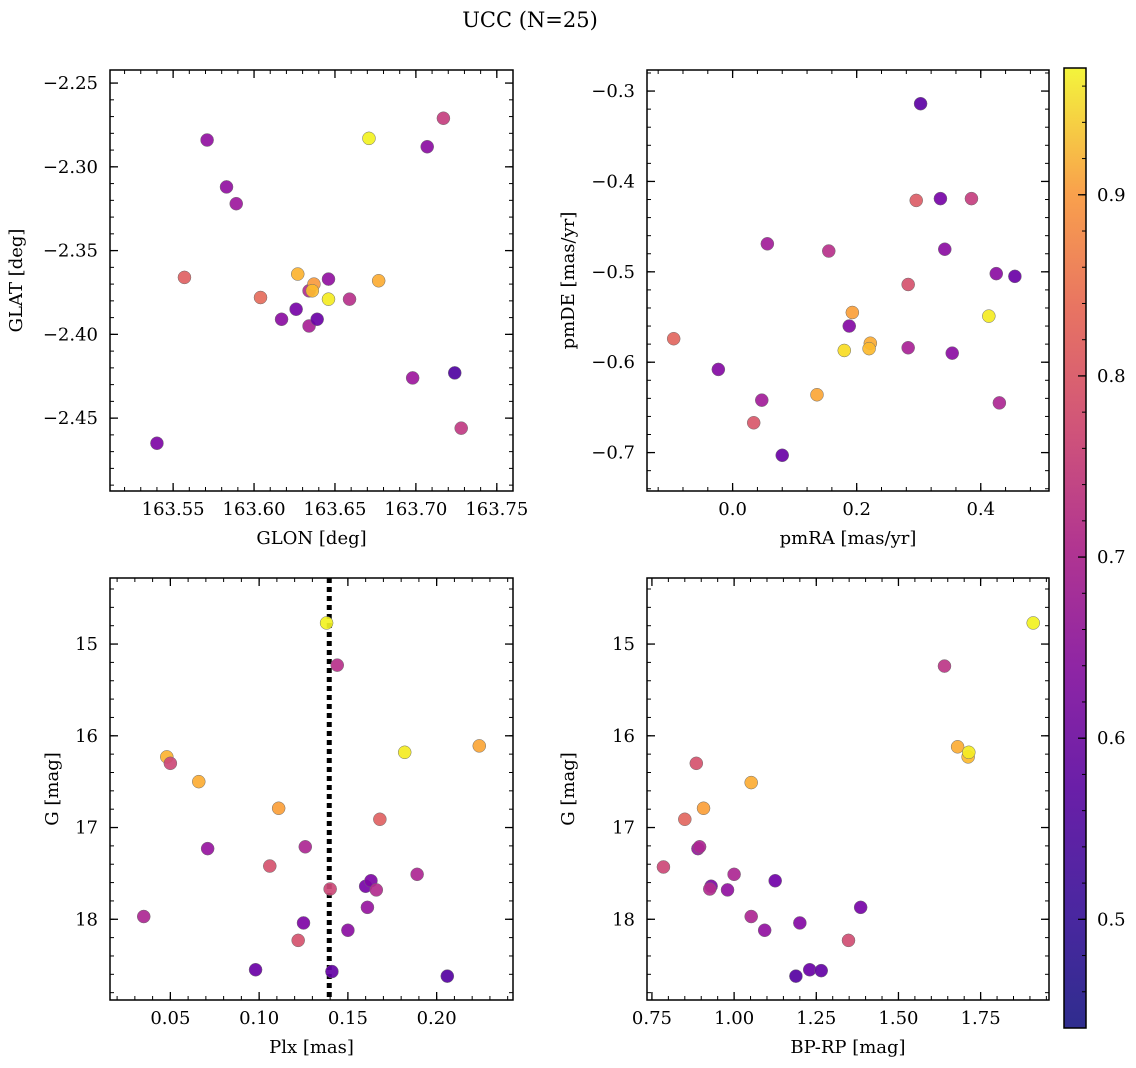 The height and width of the screenshot is (1068, 1136). What do you see at coordinates (70, 251) in the screenshot?
I see `y-tick-label: −2.35` at bounding box center [70, 251].